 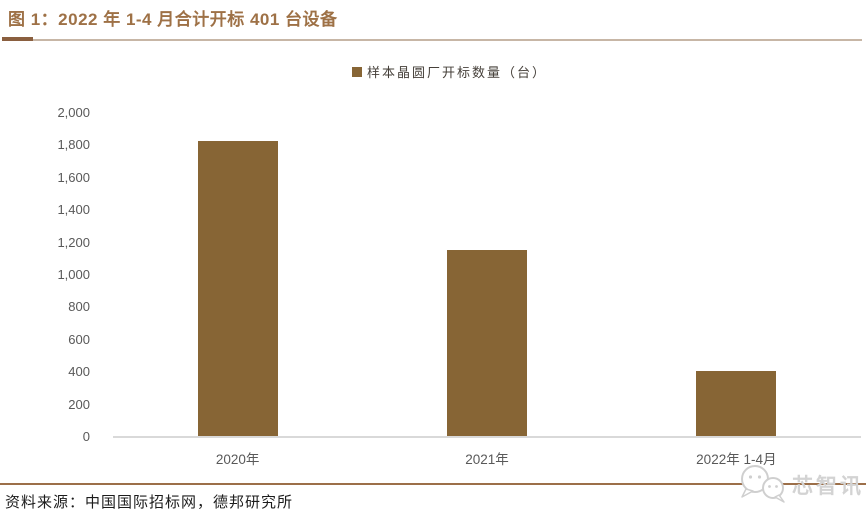 What do you see at coordinates (73, 210) in the screenshot?
I see `y-tick-label: 1,400` at bounding box center [73, 210].